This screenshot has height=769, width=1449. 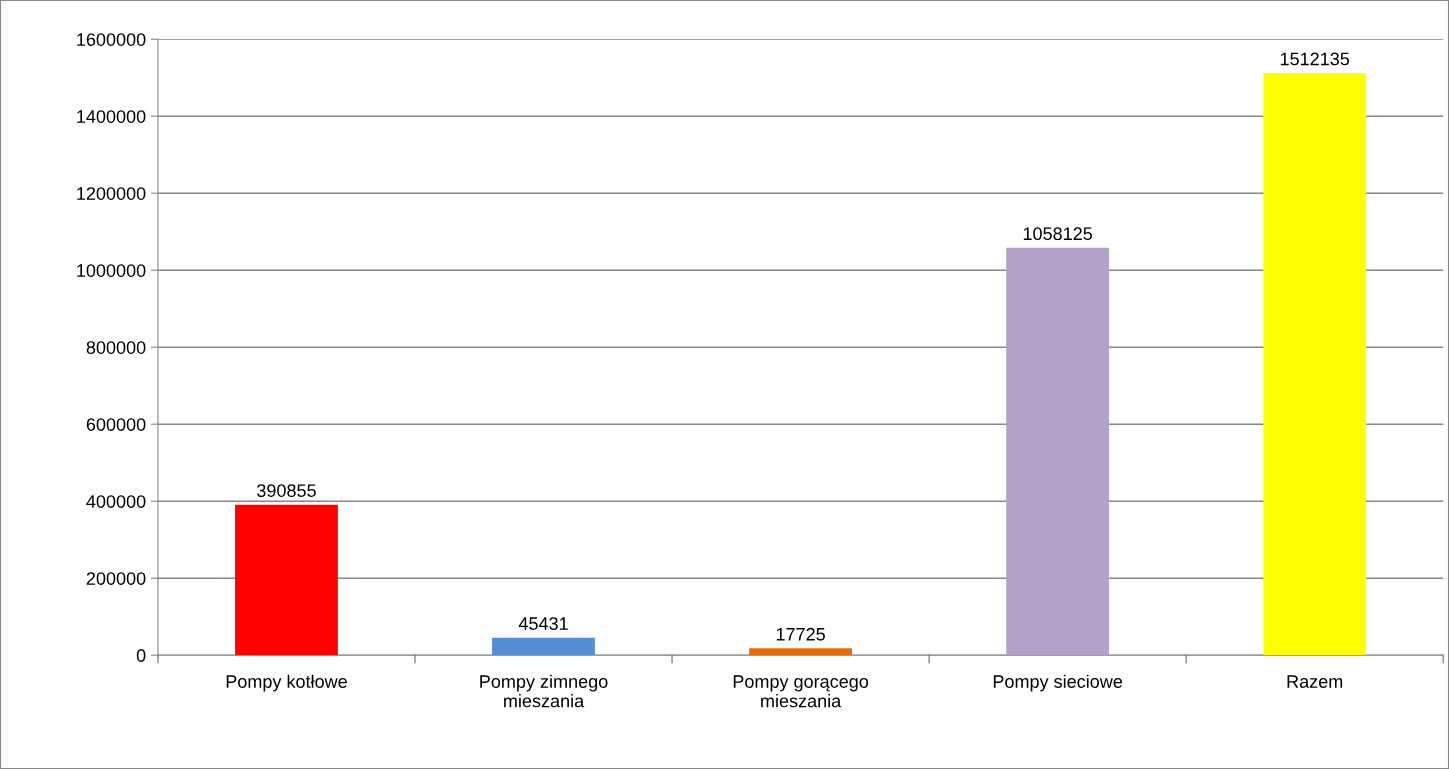 I want to click on y-tick-label: 800000, so click(x=116, y=347).